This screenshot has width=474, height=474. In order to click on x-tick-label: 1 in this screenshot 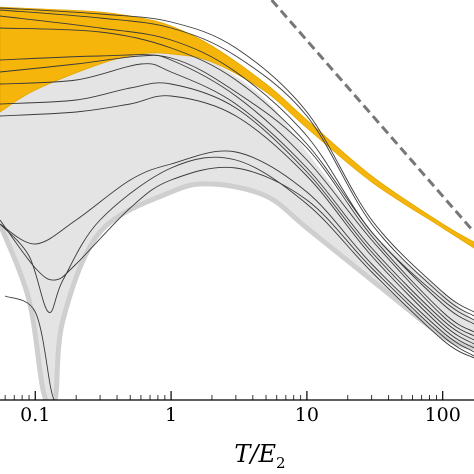, I will do `click(171, 415)`.